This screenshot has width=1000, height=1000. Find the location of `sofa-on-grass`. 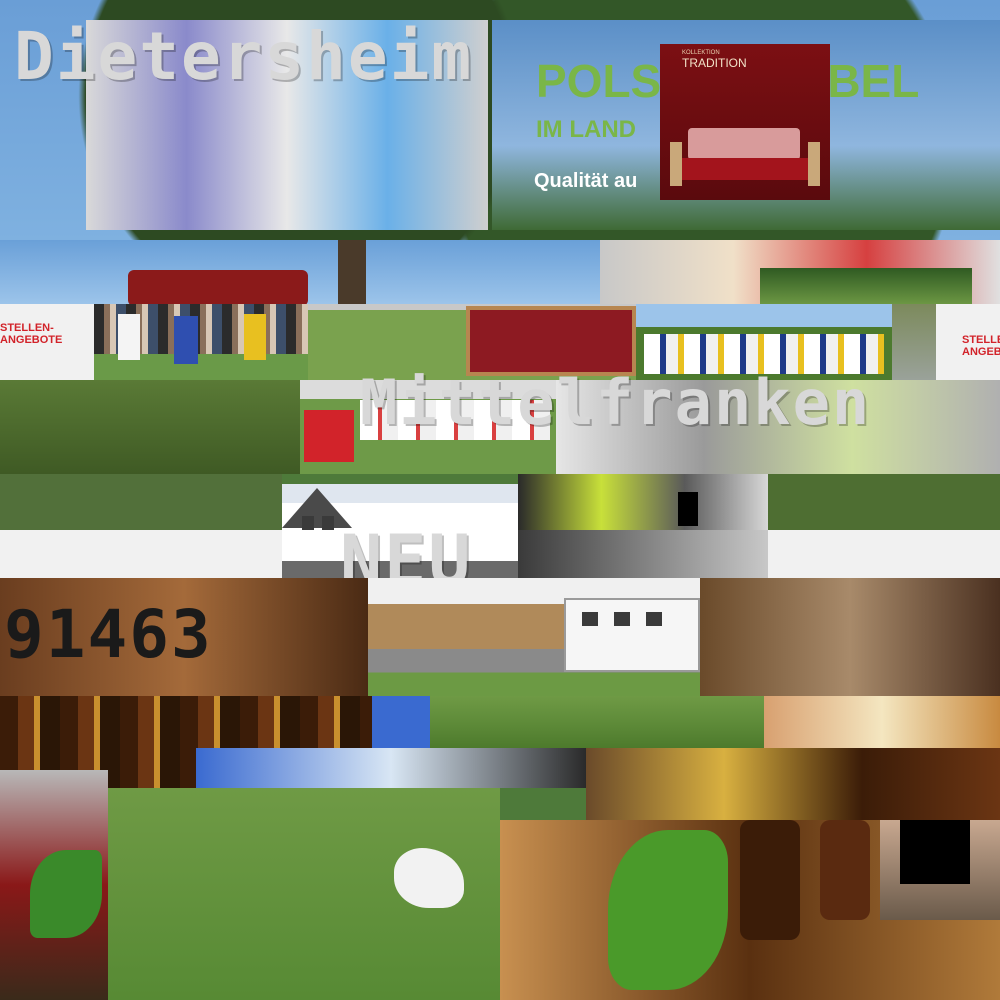

sofa-on-grass is located at coordinates (551, 341).